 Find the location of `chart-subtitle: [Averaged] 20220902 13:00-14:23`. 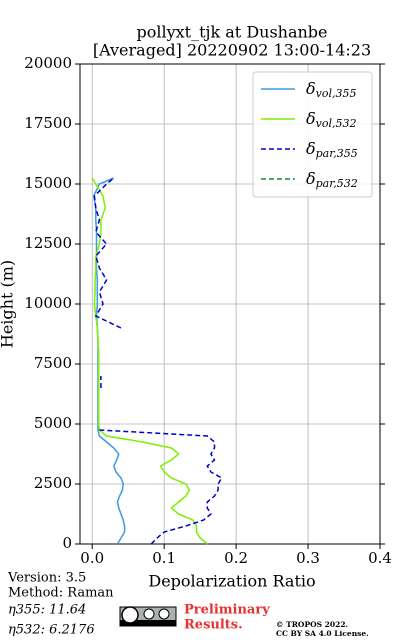

chart-subtitle: [Averaged] 20220902 13:00-14:23 is located at coordinates (232, 50).